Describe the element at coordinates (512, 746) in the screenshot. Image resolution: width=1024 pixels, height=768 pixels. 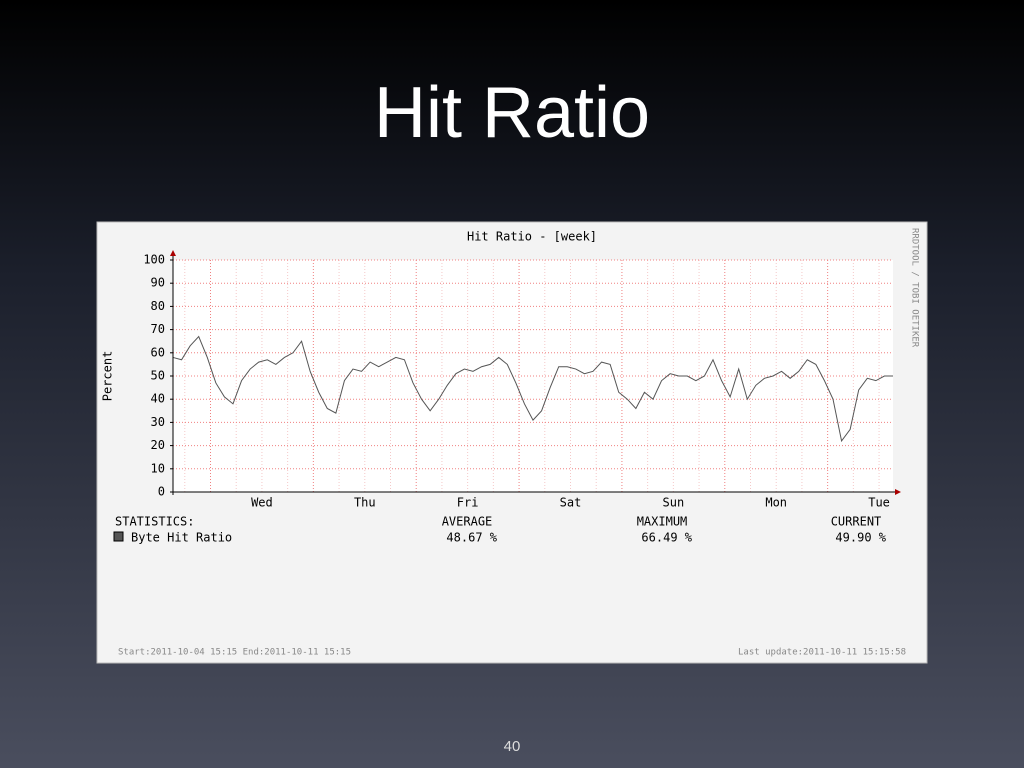
I see `page-number: 40` at that location.